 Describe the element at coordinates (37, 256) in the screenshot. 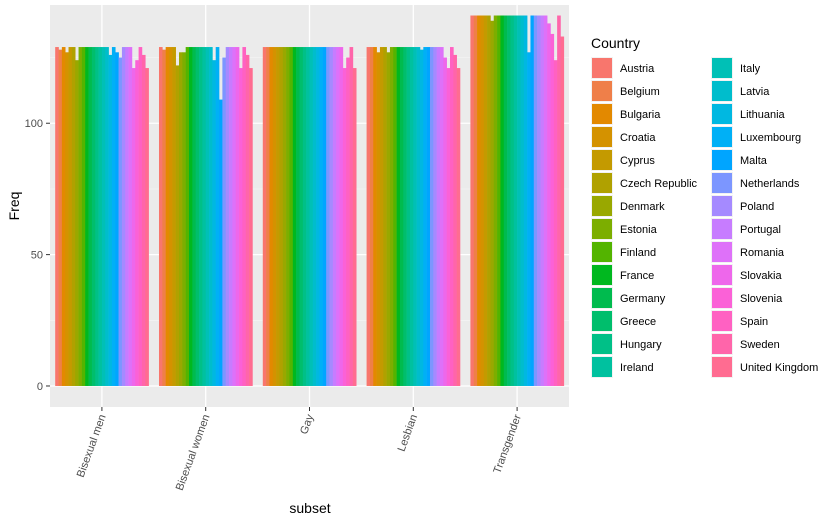

I see `y-tick-label: 50` at that location.